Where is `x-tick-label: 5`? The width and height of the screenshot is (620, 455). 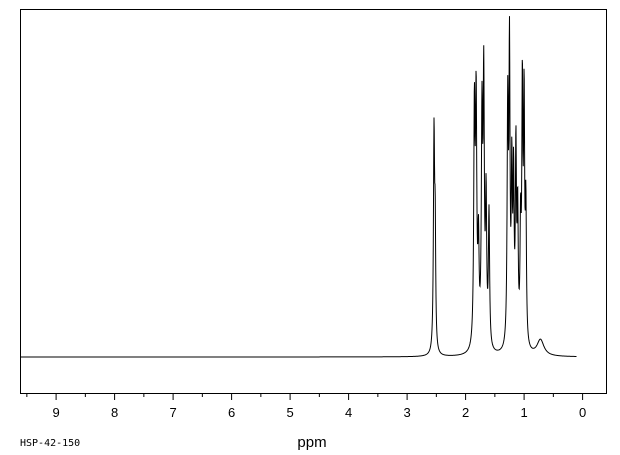 x-tick-label: 5 is located at coordinates (289, 412).